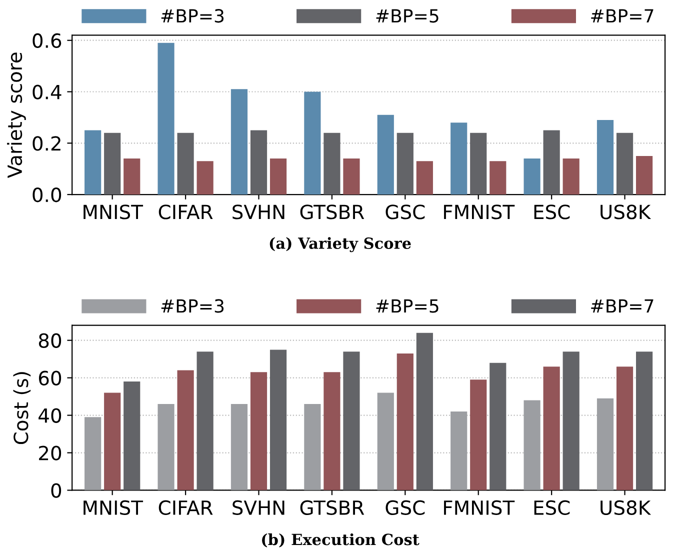 This screenshot has height=559, width=680. What do you see at coordinates (47, 92) in the screenshot?
I see `y-tick-label: 0.4` at bounding box center [47, 92].